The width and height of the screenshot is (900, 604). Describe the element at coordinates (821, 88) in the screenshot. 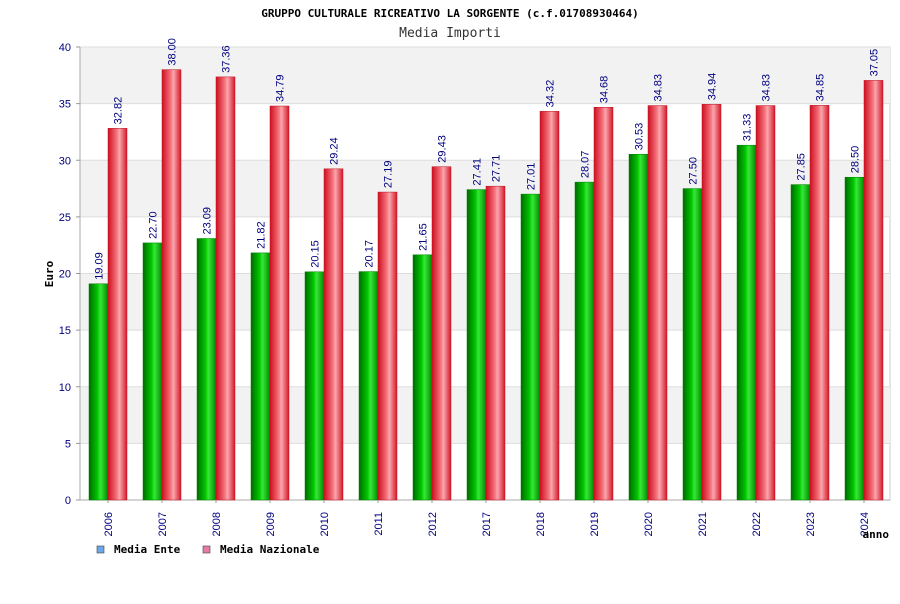

I see `bar-value-label: 34.85` at that location.